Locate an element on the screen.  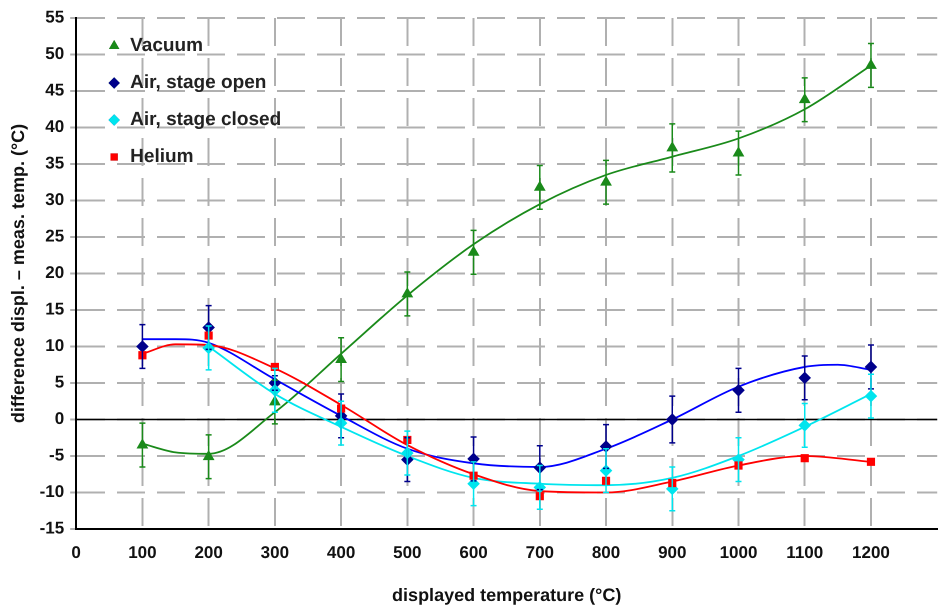
legend-label: Helium is located at coordinates (162, 157).